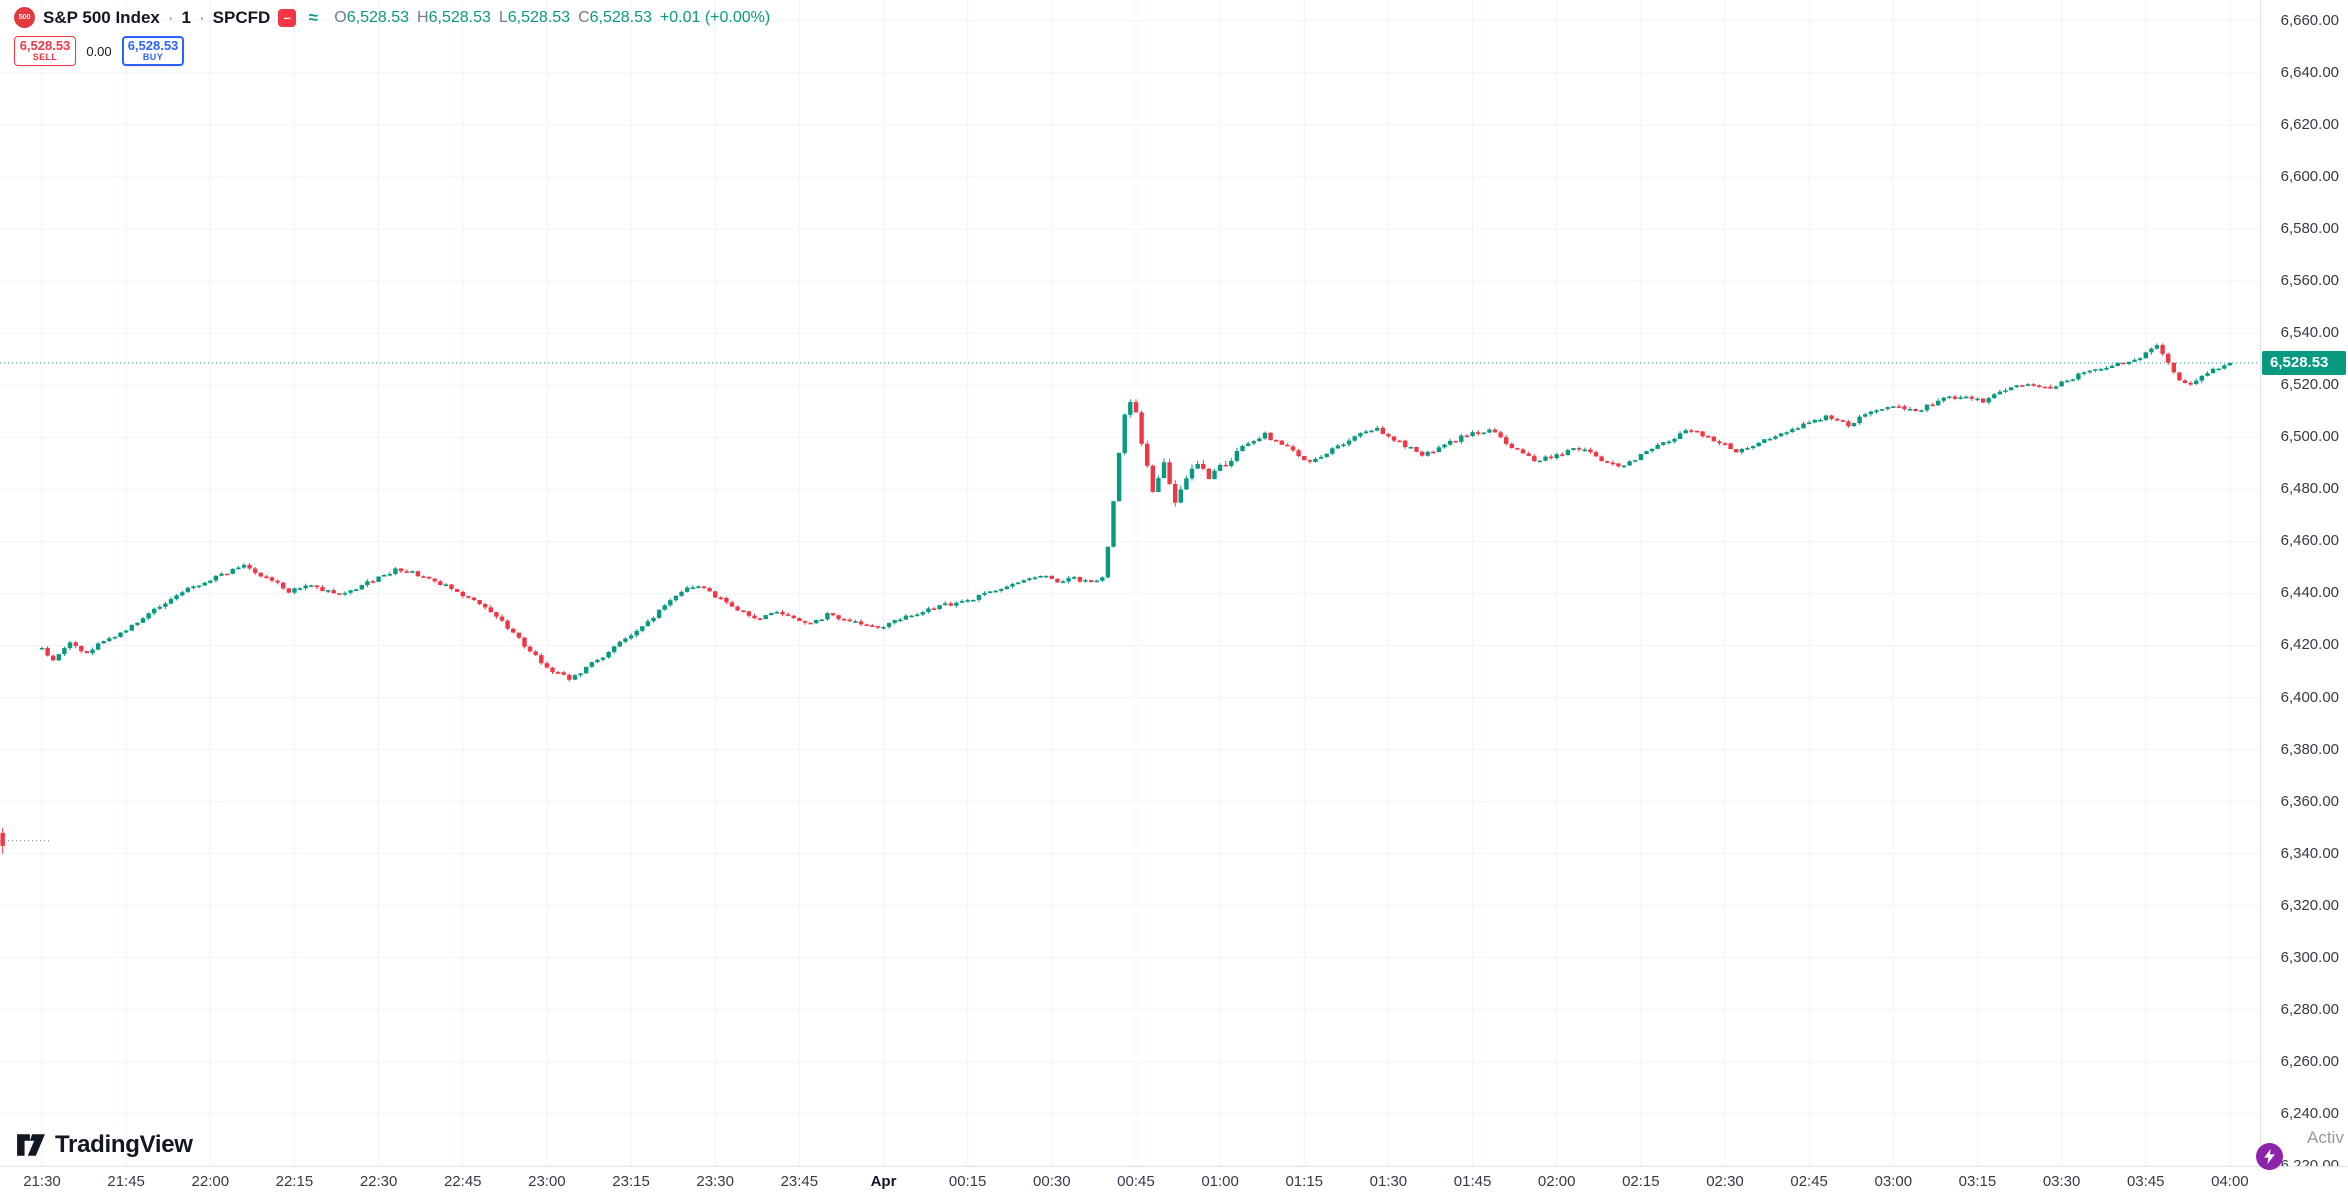 This screenshot has width=2348, height=1196. I want to click on lightning-bolt-icon, so click(2269, 1156).